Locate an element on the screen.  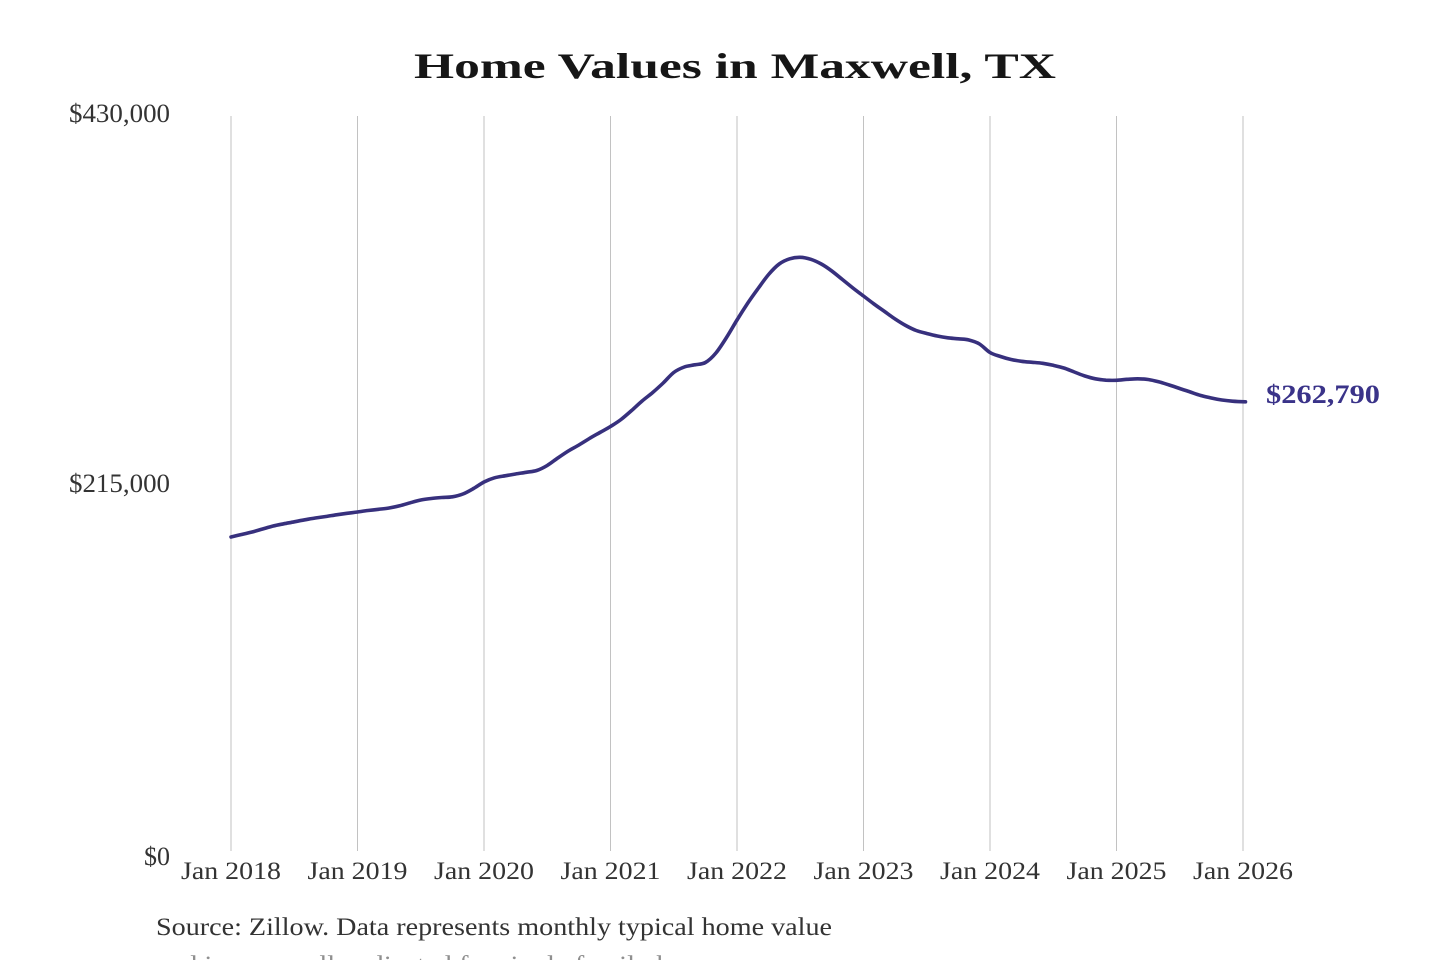
svg-text: $262,790 is located at coordinates (1323, 394).